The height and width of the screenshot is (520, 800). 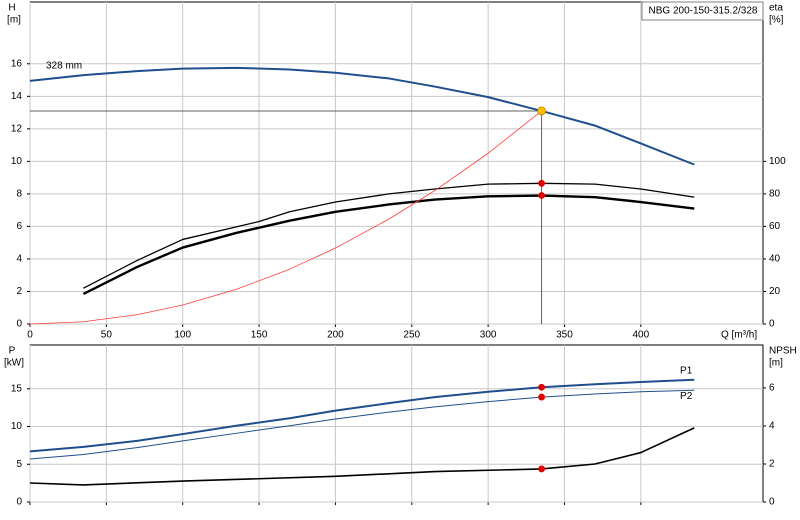 I want to click on y2-tick-label: 60, so click(x=775, y=226).